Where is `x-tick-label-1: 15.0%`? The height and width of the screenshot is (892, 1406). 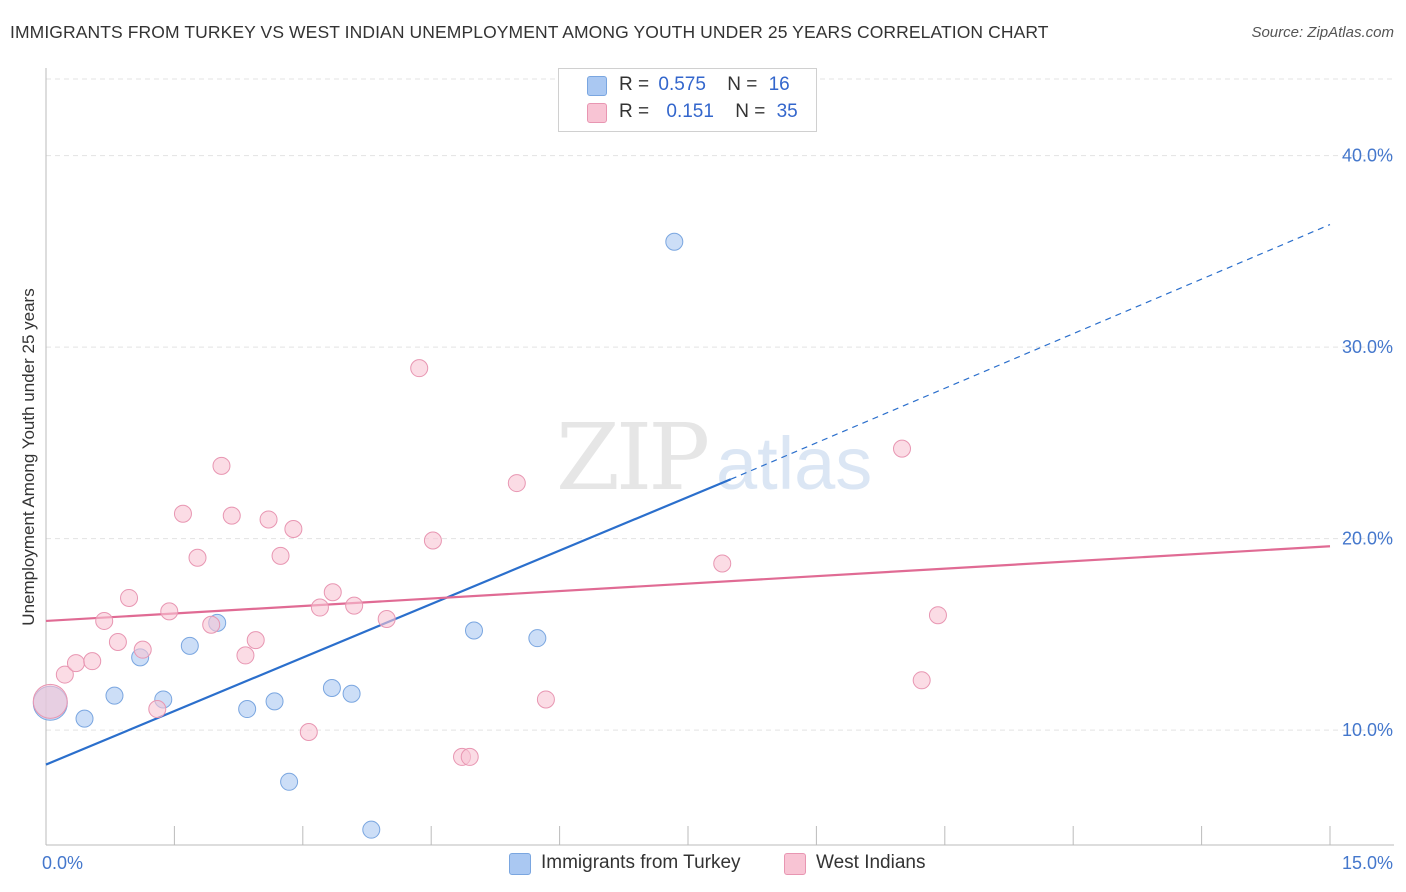
x-tick-label-1: 15.0% is located at coordinates (1367, 863).